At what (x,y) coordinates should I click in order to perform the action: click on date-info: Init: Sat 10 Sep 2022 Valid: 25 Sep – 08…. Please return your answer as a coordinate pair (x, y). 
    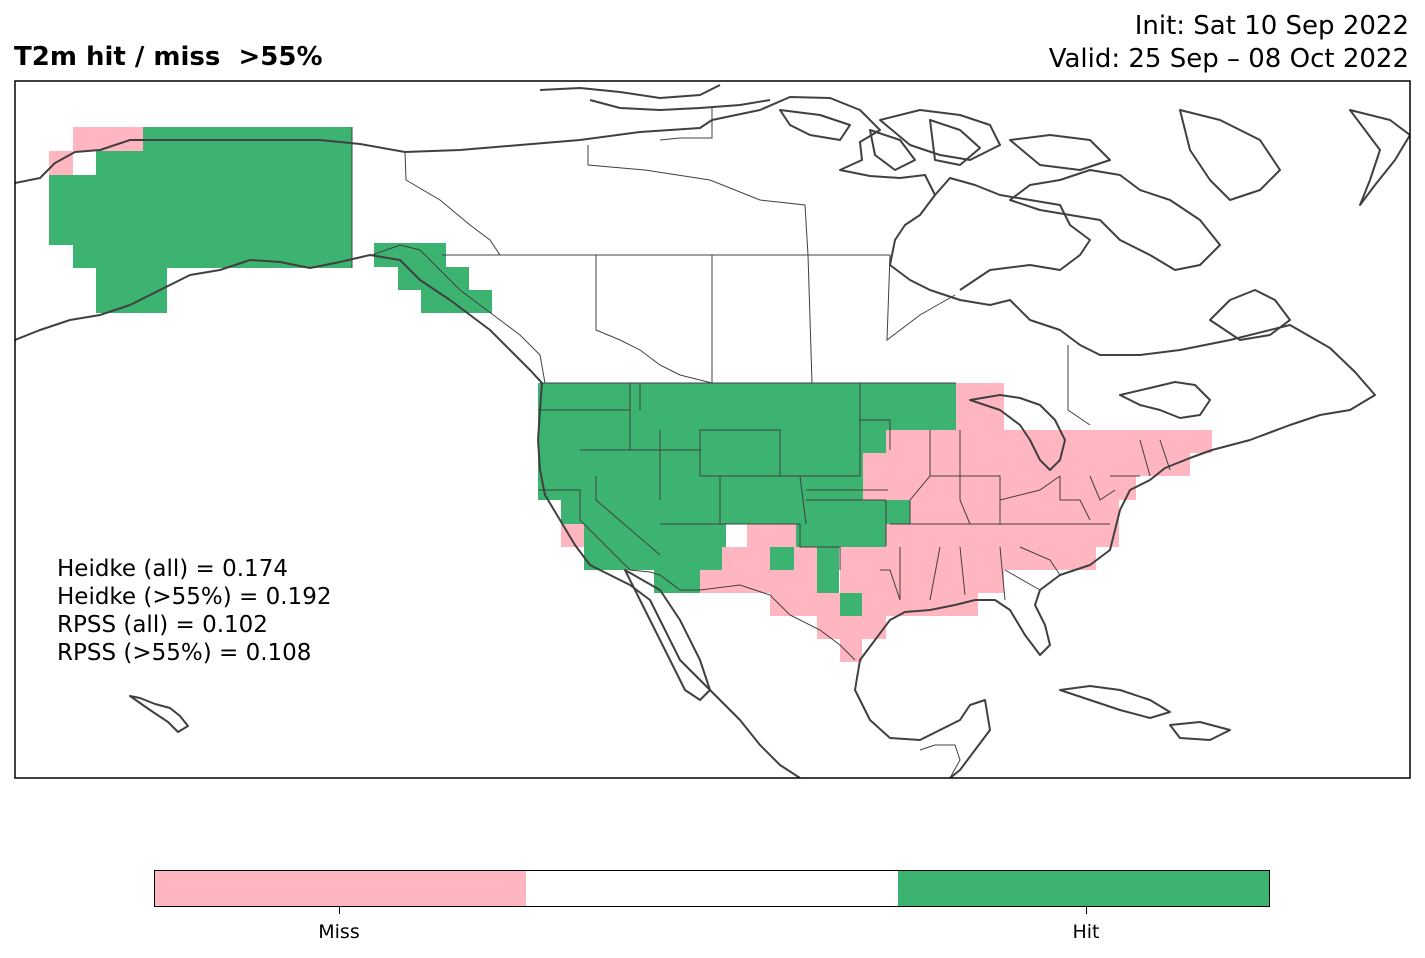
    Looking at the image, I should click on (1229, 43).